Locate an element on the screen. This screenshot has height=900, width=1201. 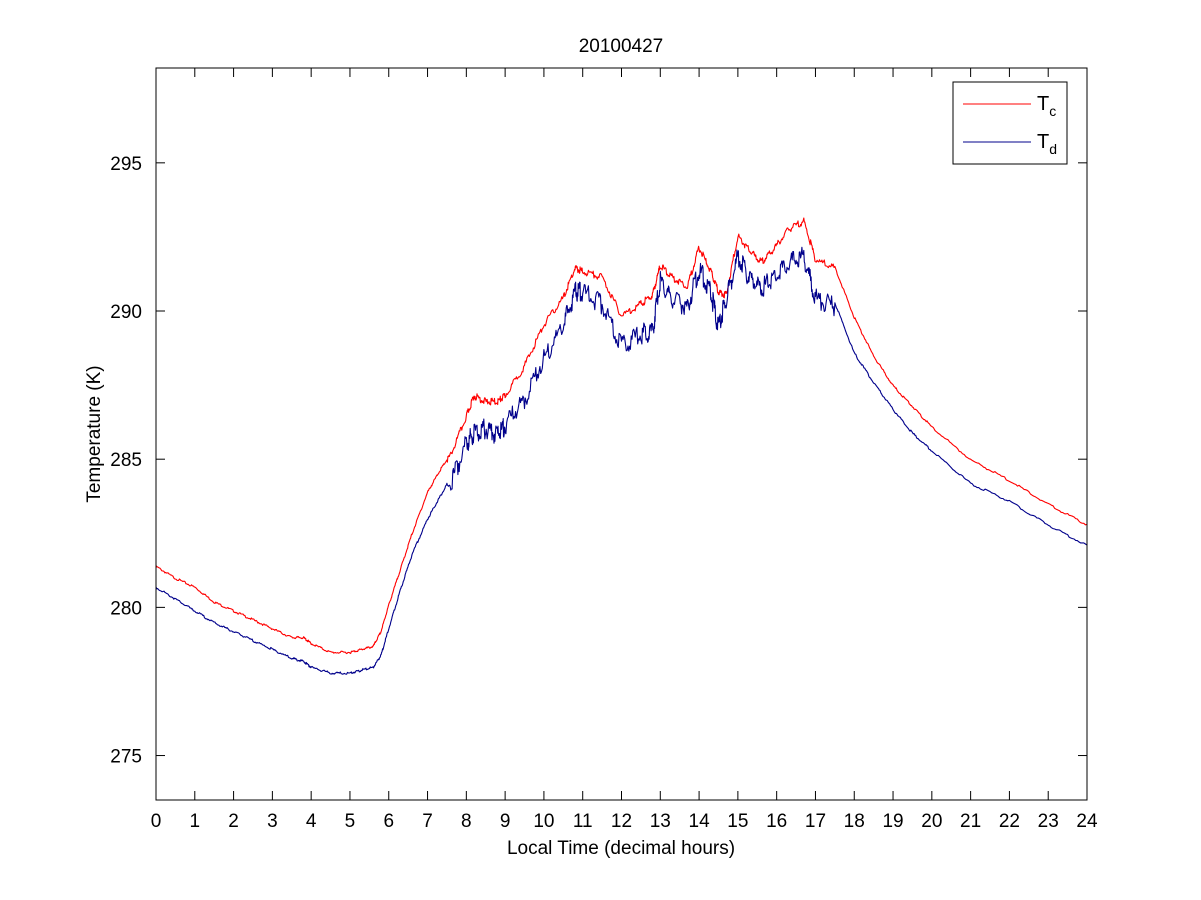
x-tick-label: 3 is located at coordinates (272, 821).